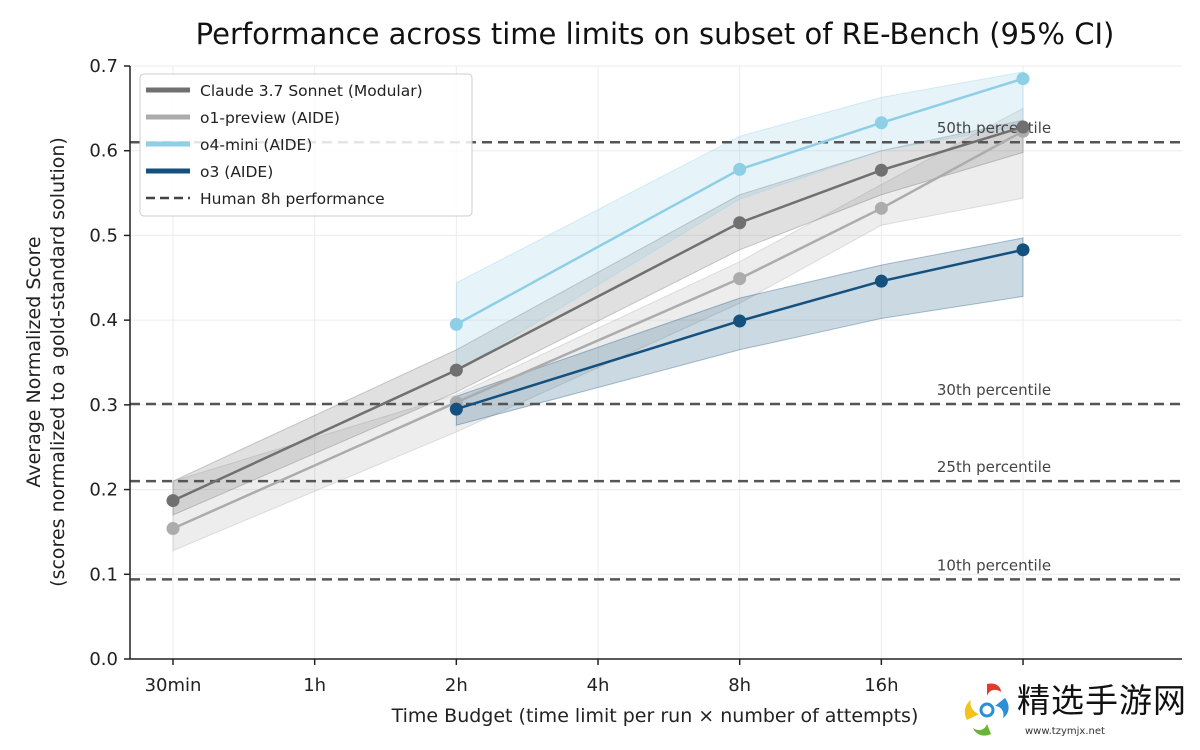 The image size is (1200, 750). I want to click on watermark: 精选手游网 www.tzymjx.net, so click(1077, 710).